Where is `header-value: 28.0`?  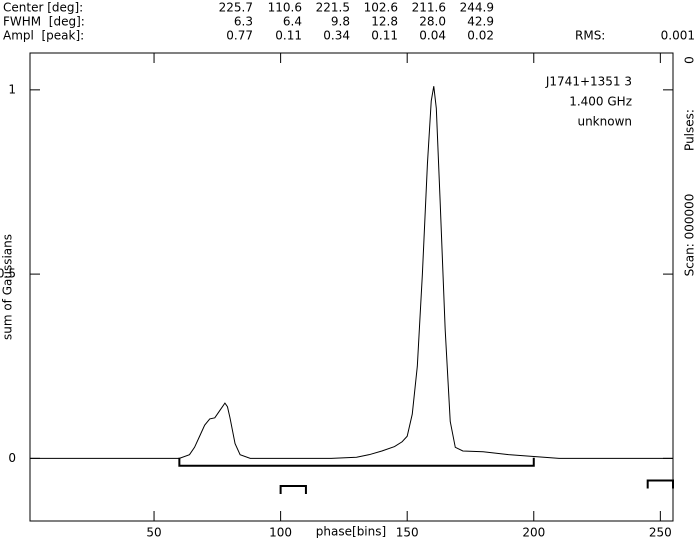 header-value: 28.0 is located at coordinates (432, 22).